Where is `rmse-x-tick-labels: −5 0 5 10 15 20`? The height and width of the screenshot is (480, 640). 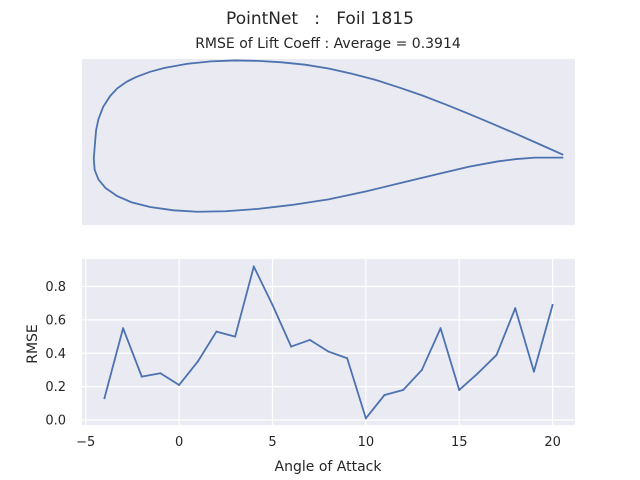
rmse-x-tick-labels: −5 0 5 10 15 20 is located at coordinates (318, 442).